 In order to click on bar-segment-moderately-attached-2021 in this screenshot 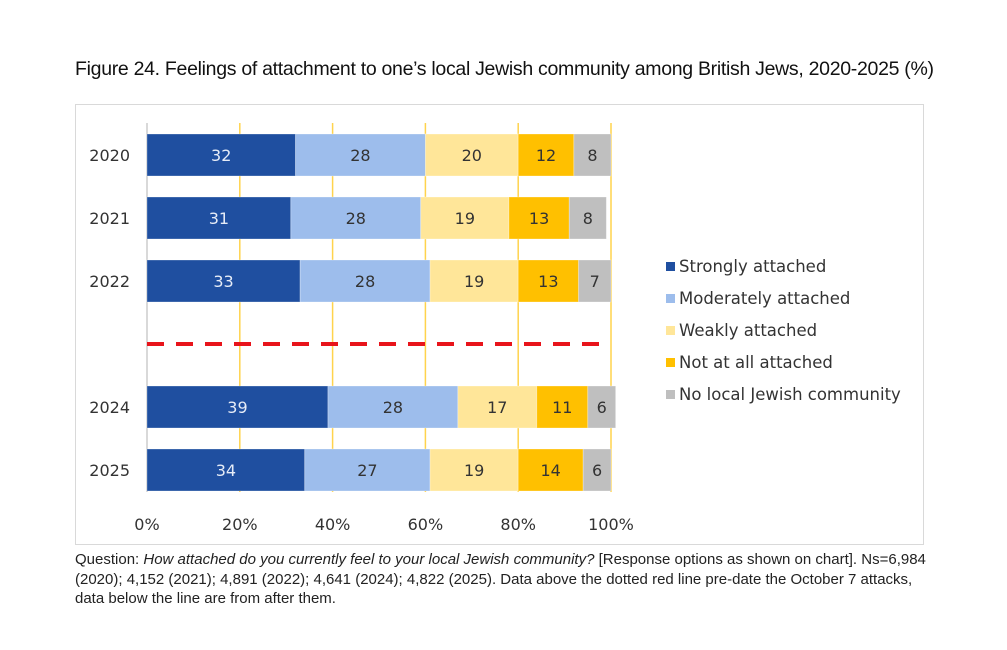, I will do `click(356, 218)`.